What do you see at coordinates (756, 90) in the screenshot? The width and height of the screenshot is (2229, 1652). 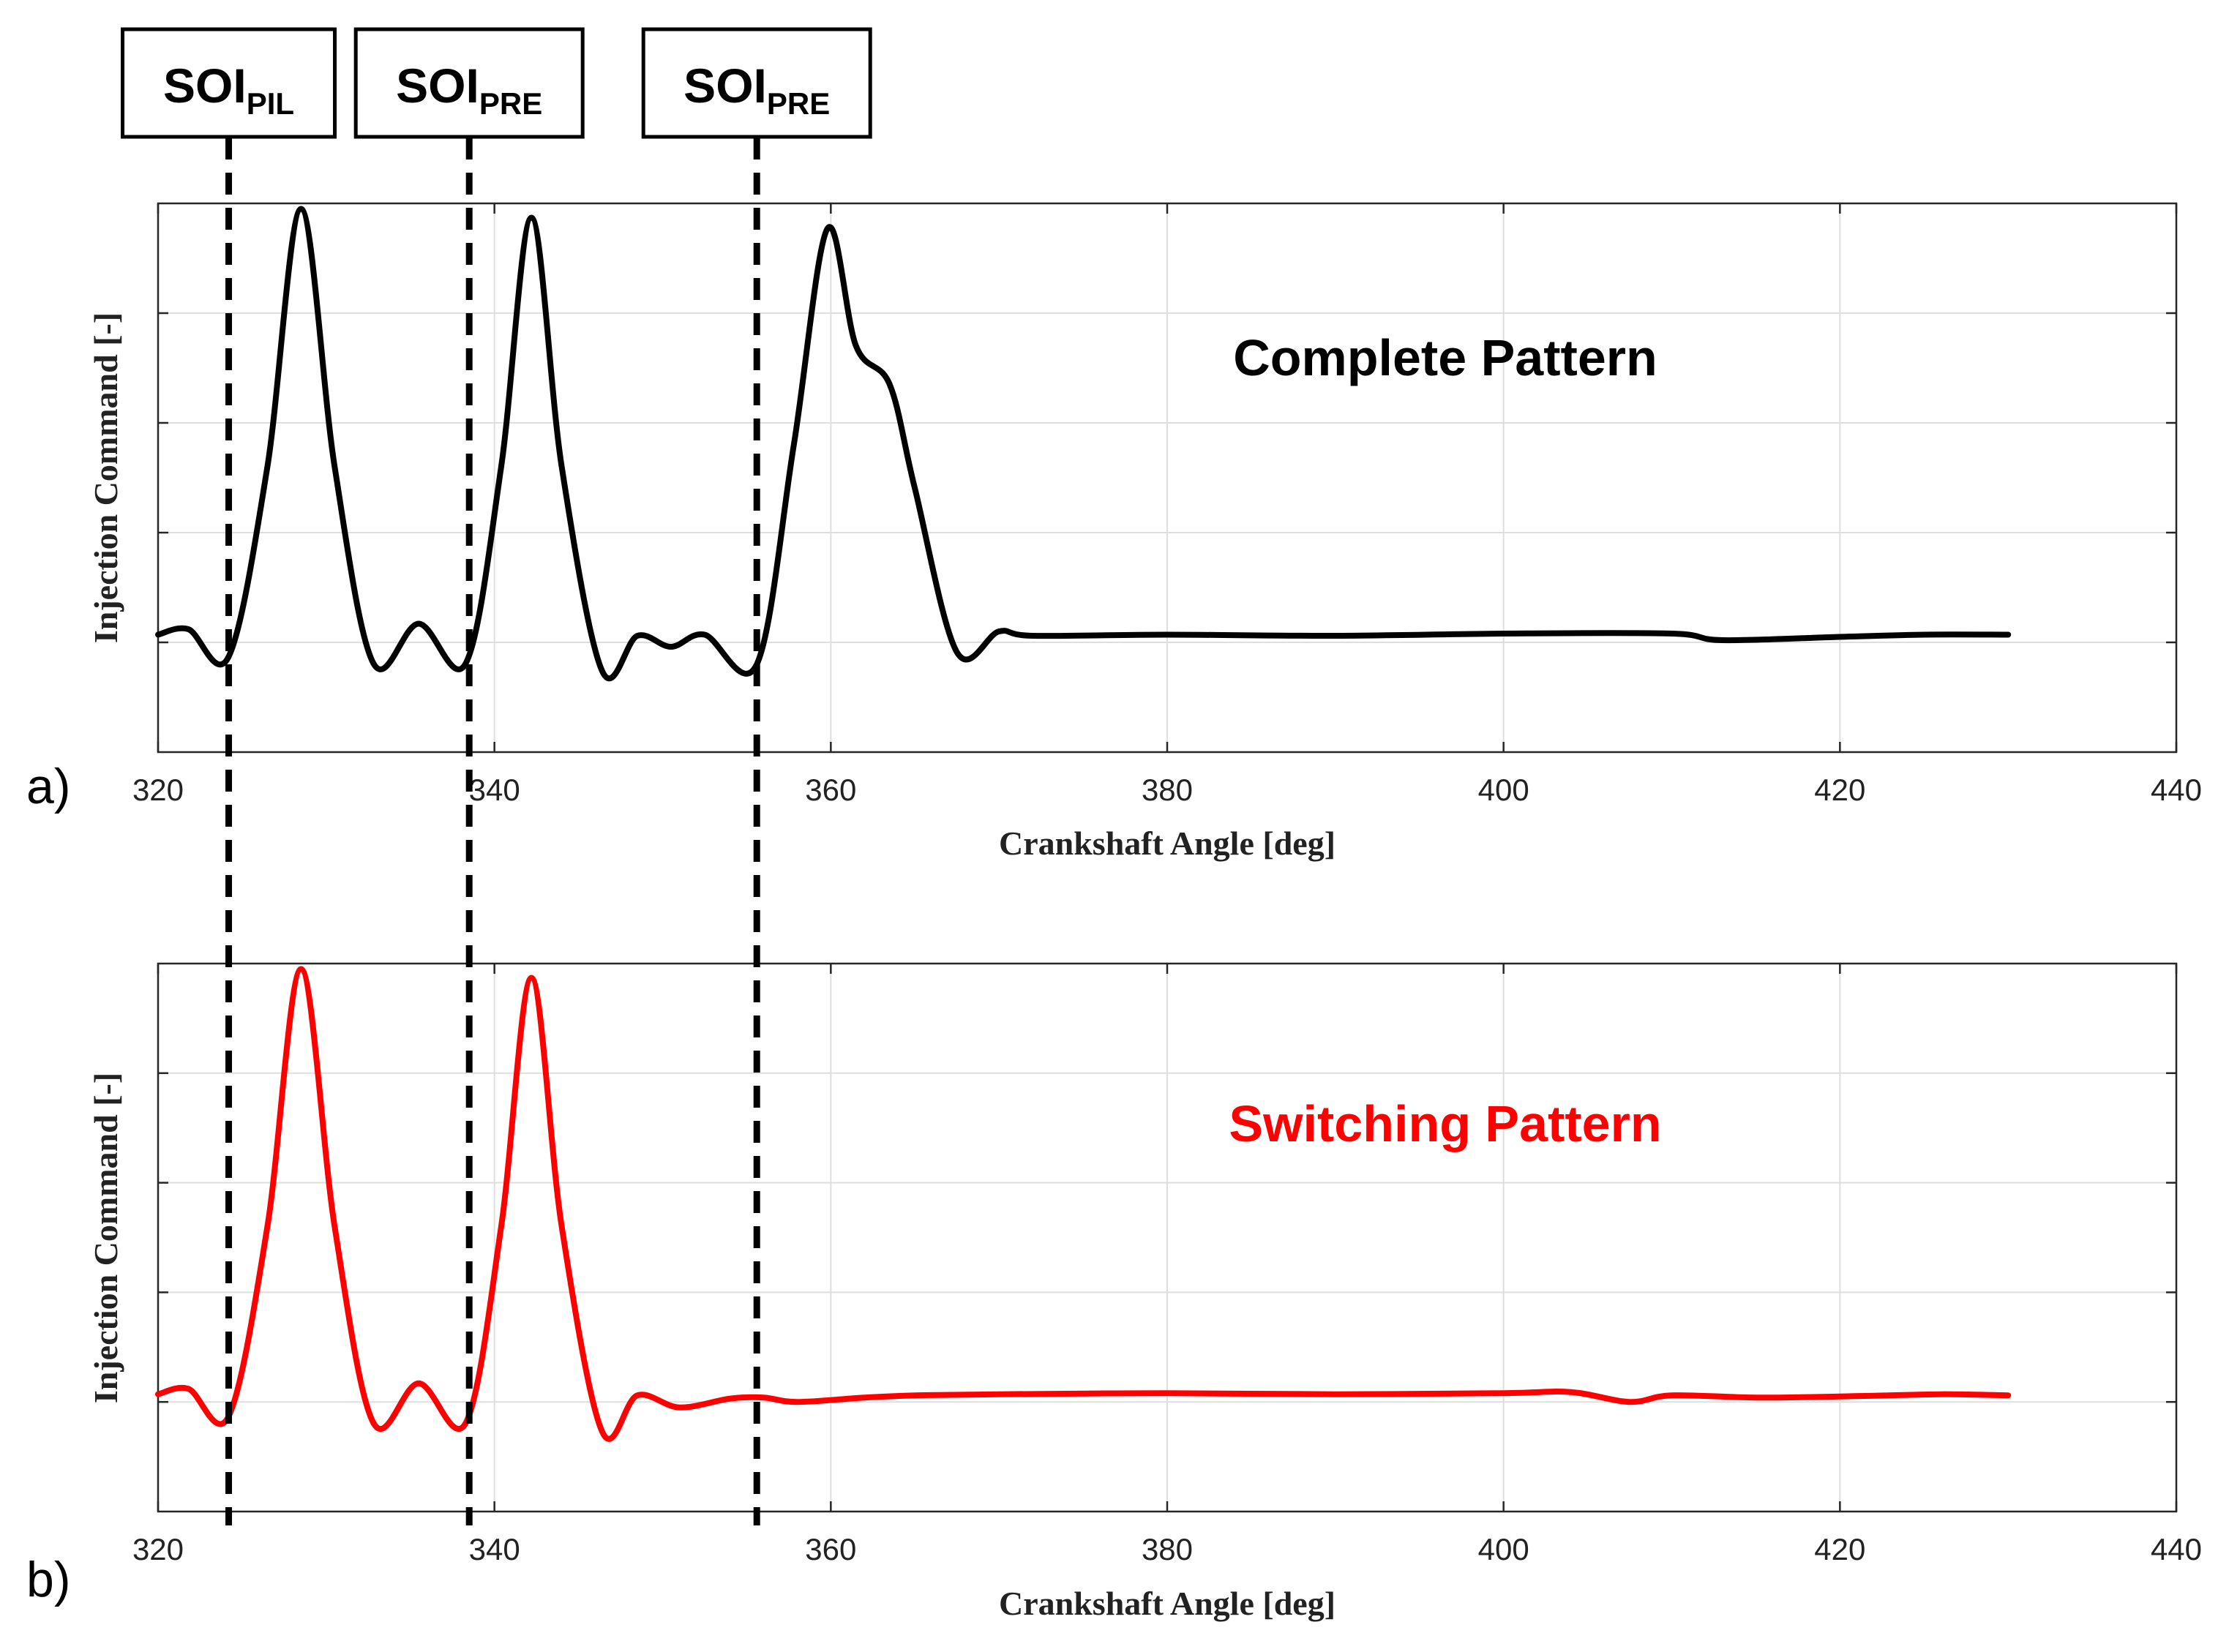 I see `soi-pre-2-label: SOIPRE` at bounding box center [756, 90].